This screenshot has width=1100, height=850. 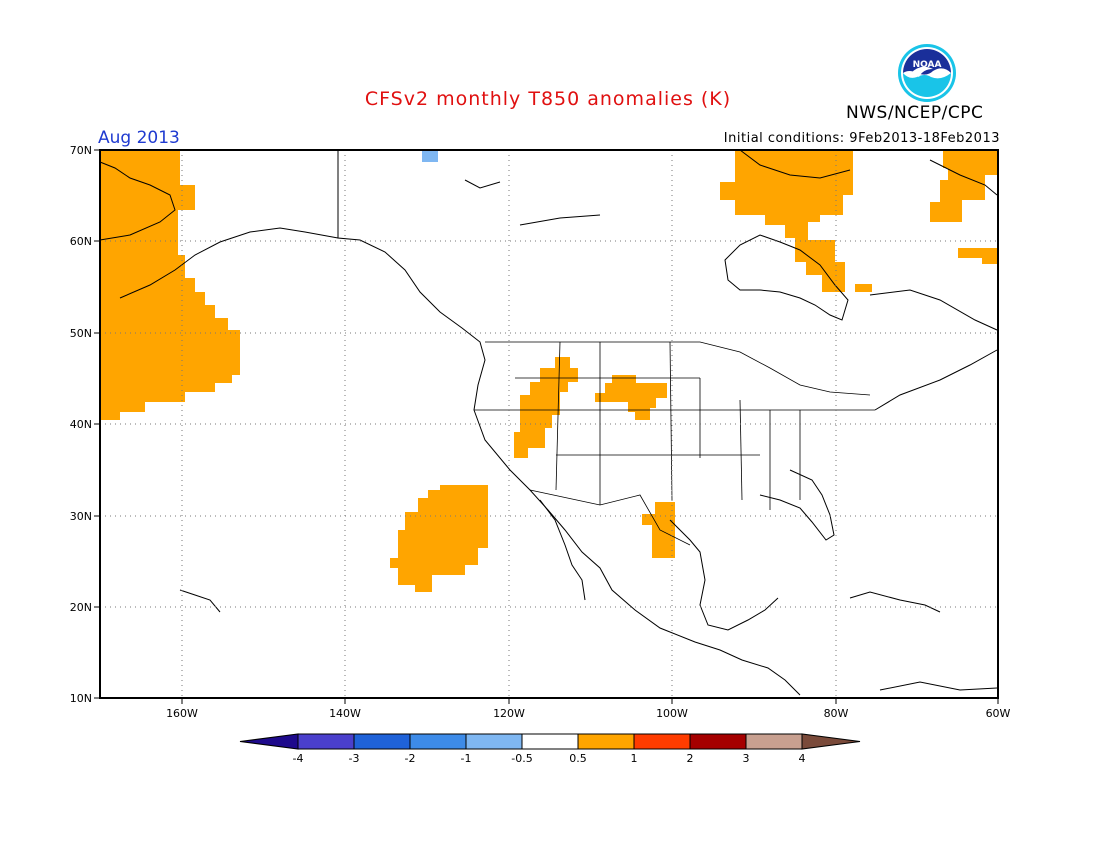 I want to click on lat-label-50n: 50N, so click(x=81, y=333).